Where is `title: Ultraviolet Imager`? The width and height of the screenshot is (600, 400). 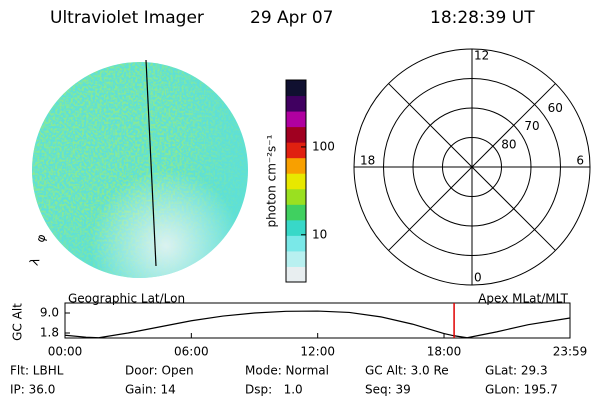
title: Ultraviolet Imager is located at coordinates (127, 18).